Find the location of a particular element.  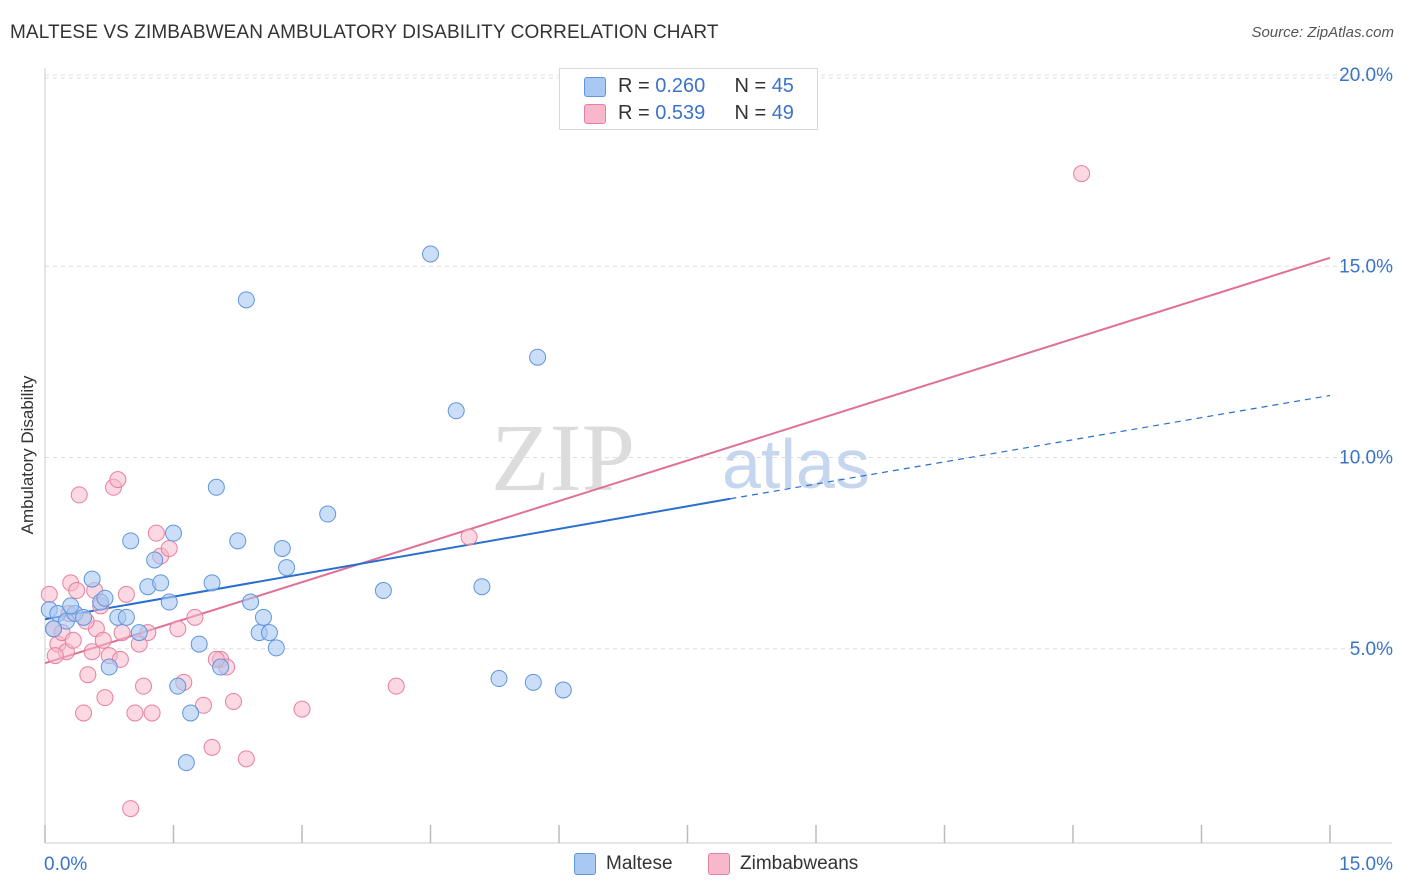

bottom-legend-label-zimbabweans: Zimbabweans is located at coordinates (799, 863).